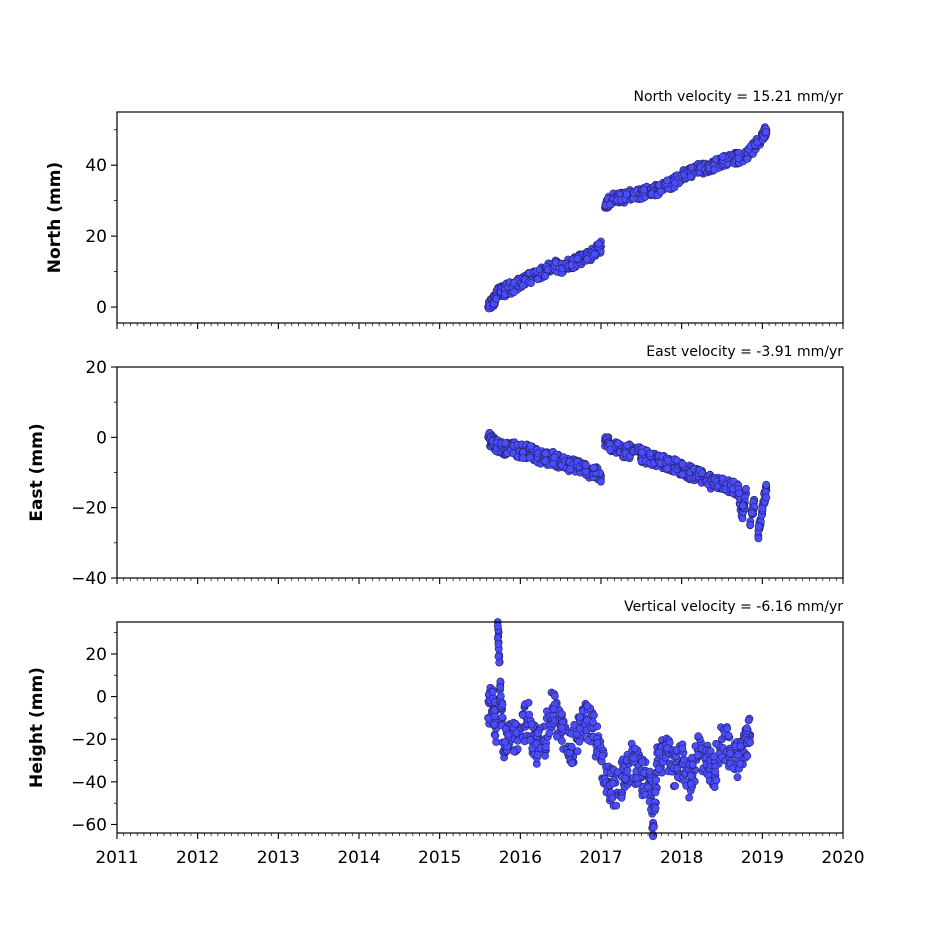 The width and height of the screenshot is (937, 937). I want to click on y-tick-label: 20, so click(96, 237).